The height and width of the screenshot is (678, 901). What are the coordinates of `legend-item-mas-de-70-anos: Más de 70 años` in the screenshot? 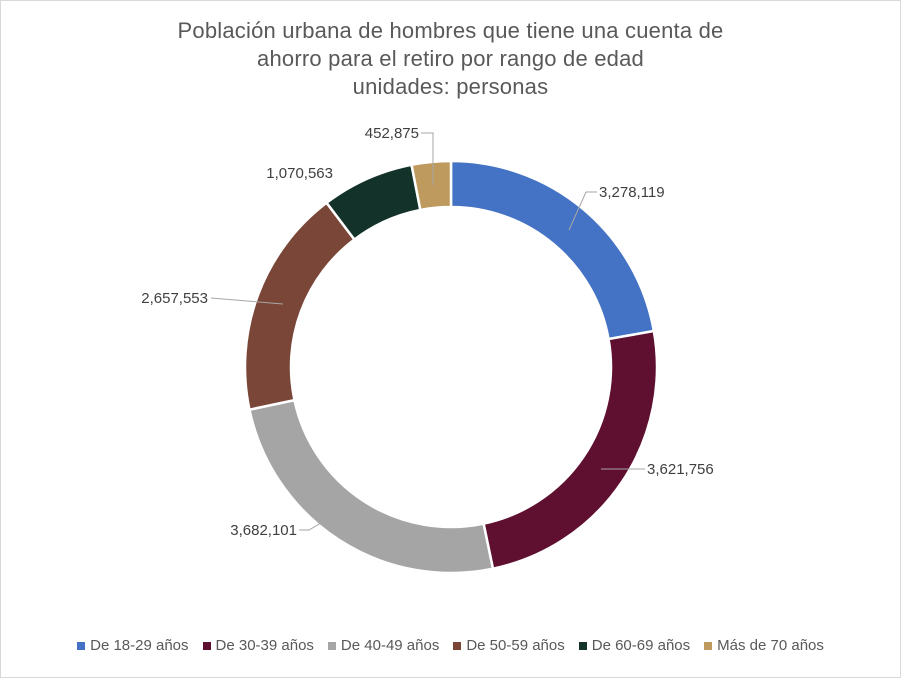 It's located at (764, 645).